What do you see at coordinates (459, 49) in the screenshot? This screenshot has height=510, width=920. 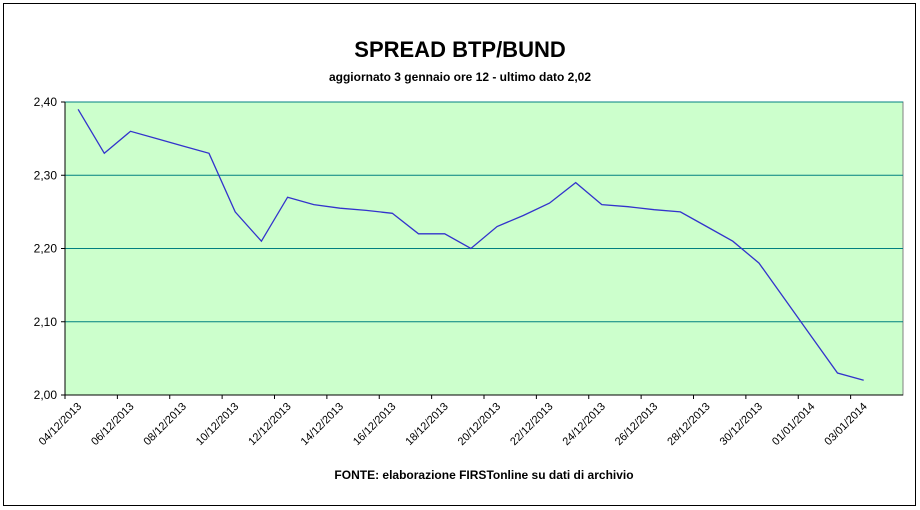 I see `chart-title: SPREAD BTP/BUND` at bounding box center [459, 49].